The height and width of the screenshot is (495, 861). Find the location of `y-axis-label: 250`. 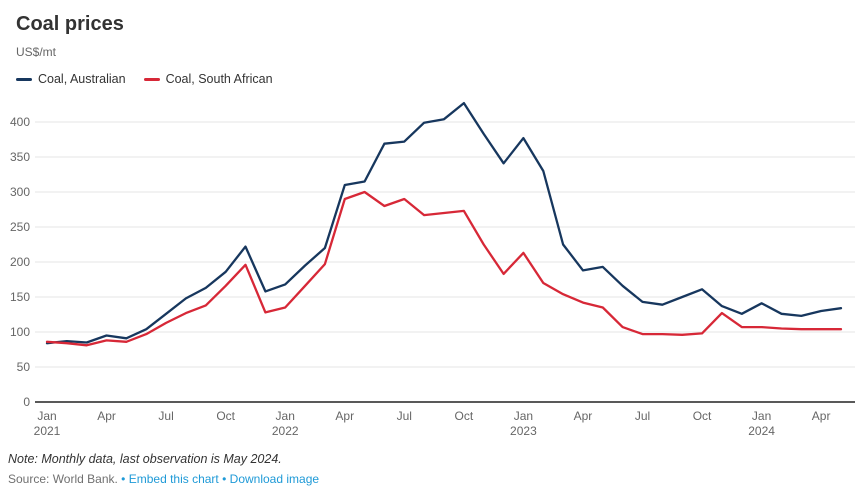

y-axis-label: 250 is located at coordinates (20, 227).